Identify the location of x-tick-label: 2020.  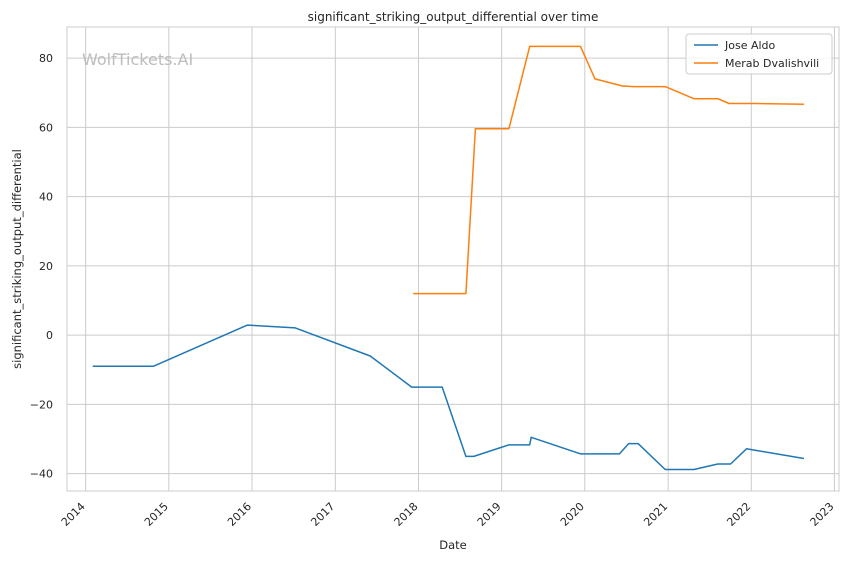
(572, 514).